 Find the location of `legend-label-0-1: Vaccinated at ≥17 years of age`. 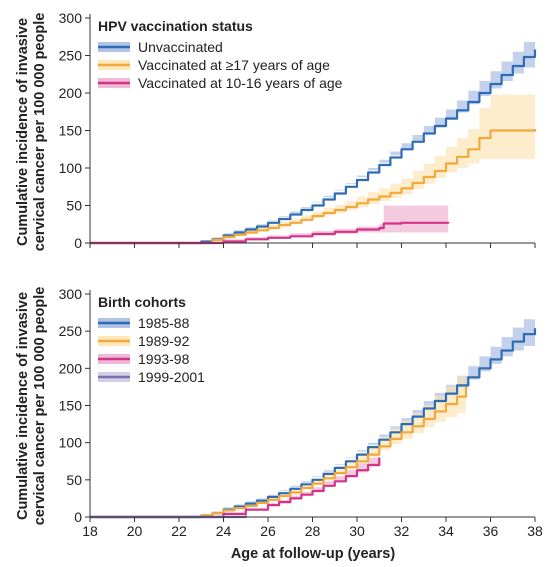

legend-label-0-1: Vaccinated at ≥17 years of age is located at coordinates (234, 65).